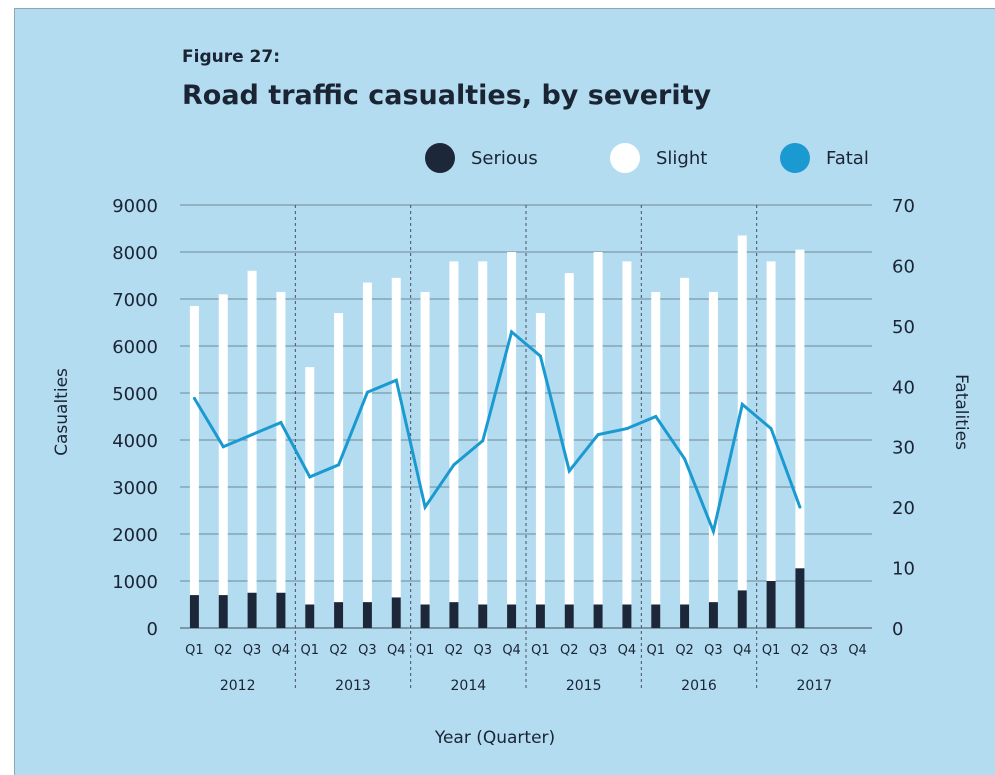 The image size is (995, 775). I want to click on year-label: 2017, so click(815, 686).